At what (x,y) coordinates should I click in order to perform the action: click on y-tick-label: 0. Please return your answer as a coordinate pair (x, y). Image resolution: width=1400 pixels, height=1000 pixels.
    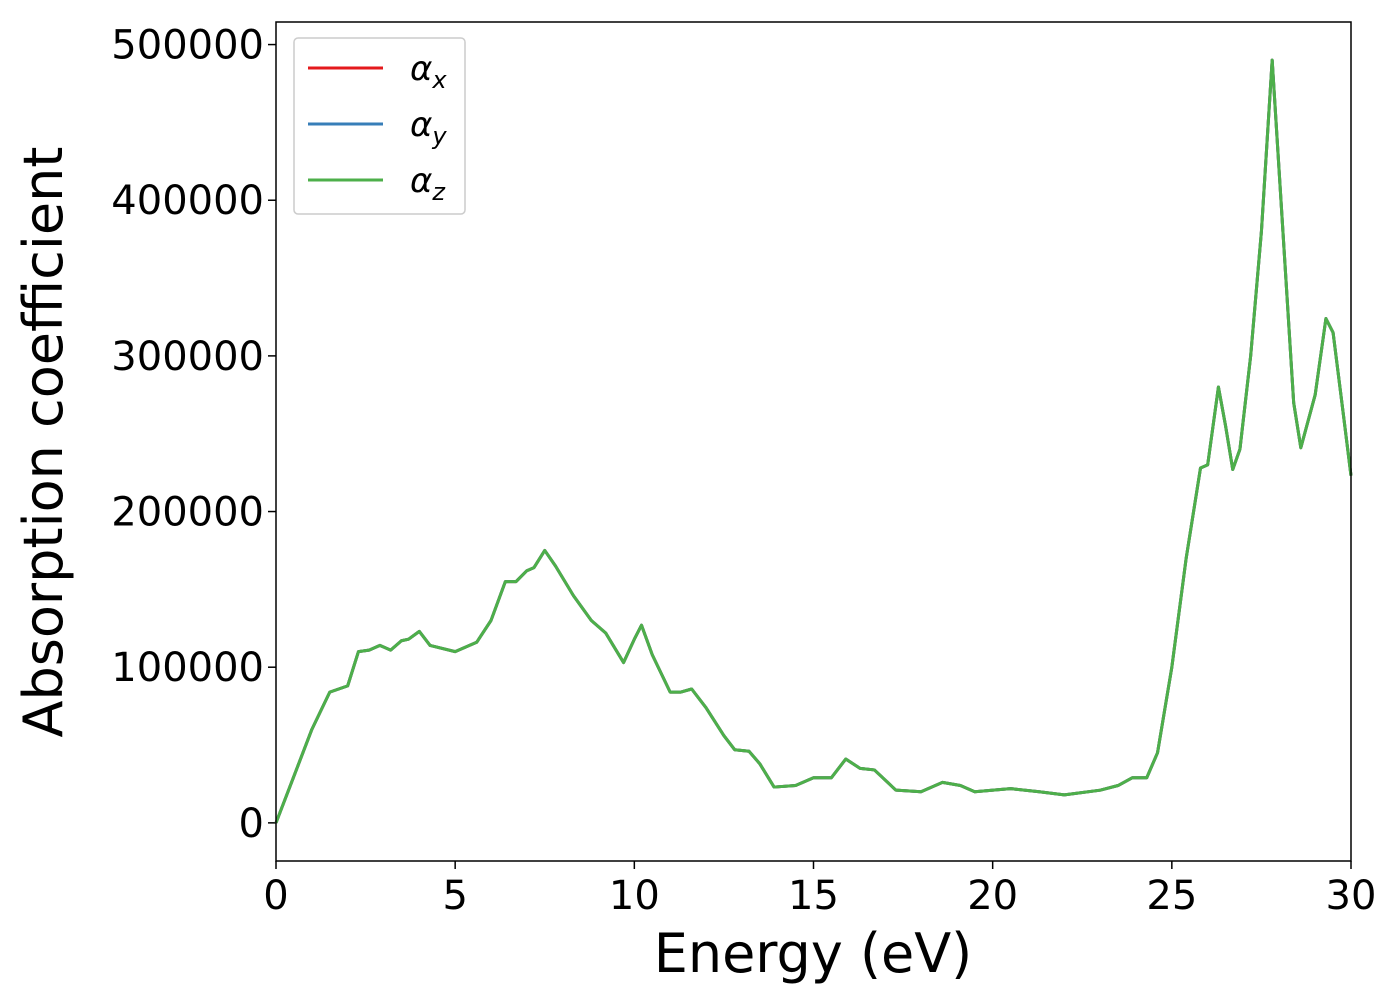
    Looking at the image, I should click on (251, 824).